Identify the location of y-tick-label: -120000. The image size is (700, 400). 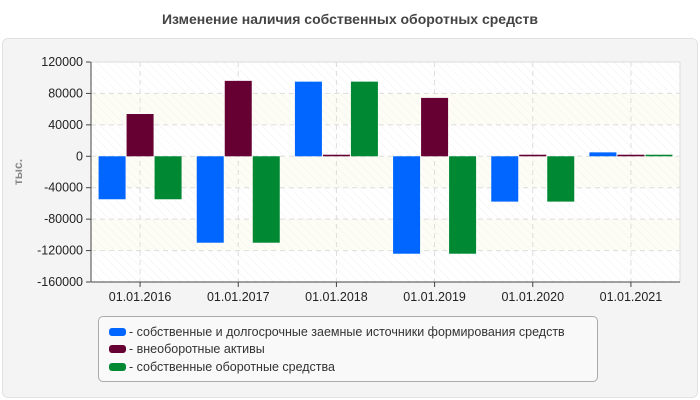
(60, 251).